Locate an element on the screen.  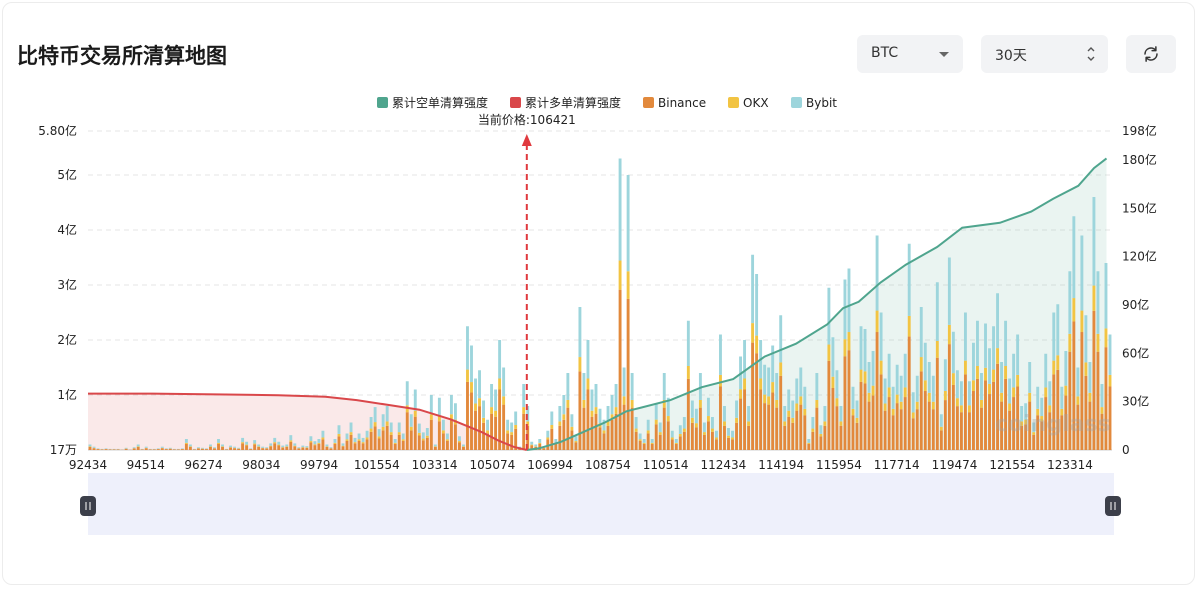
left-axis-tick: 17万 is located at coordinates (63, 450).